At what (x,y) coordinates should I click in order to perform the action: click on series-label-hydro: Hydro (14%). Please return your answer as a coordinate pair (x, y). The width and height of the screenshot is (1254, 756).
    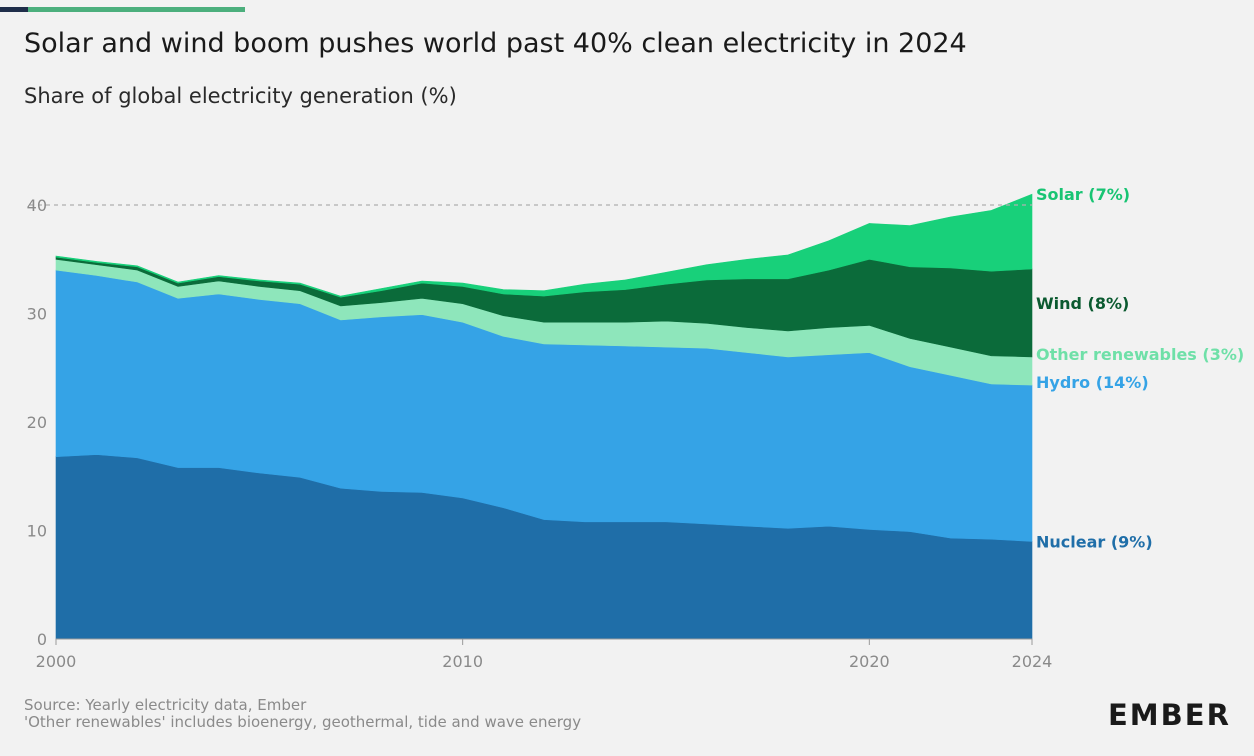
    Looking at the image, I should click on (1092, 382).